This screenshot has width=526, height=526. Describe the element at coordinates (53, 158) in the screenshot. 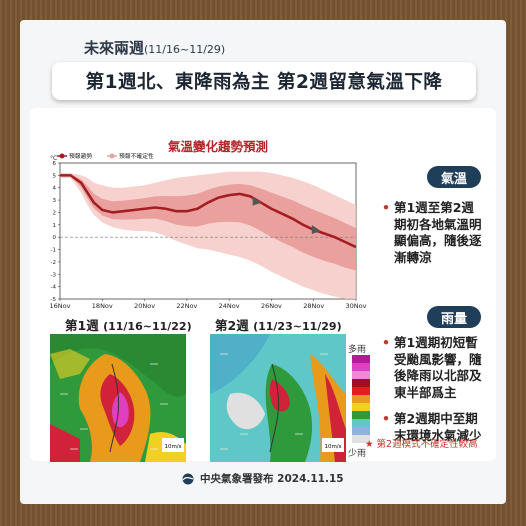

I see `y-unit-label: °C` at that location.